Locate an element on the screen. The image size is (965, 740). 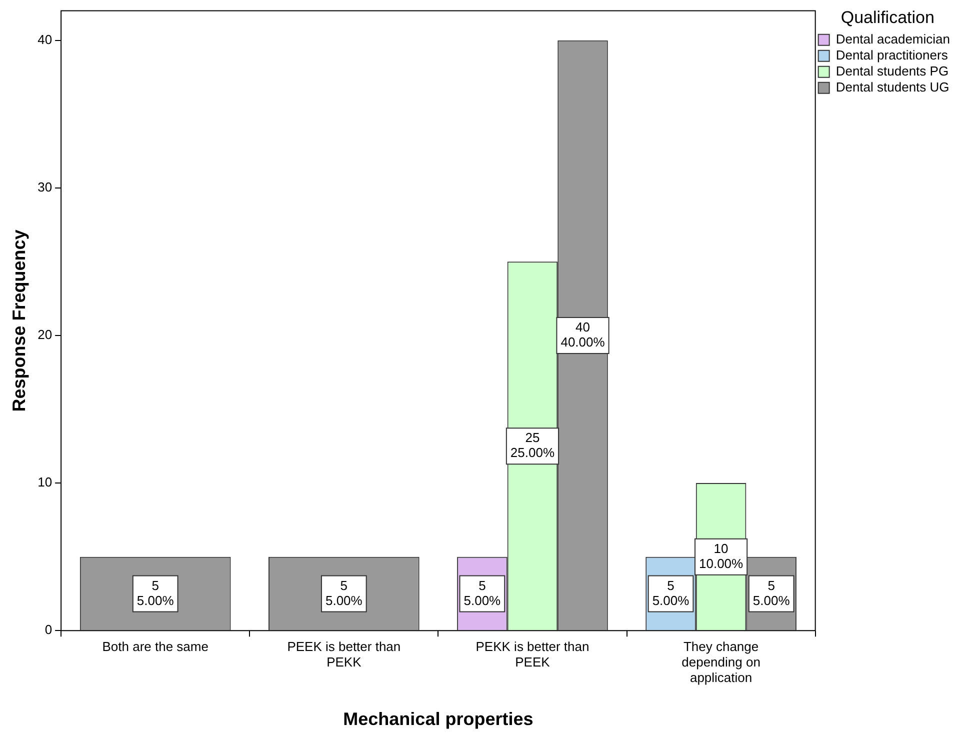
y-tick-label: 40 is located at coordinates (45, 39).